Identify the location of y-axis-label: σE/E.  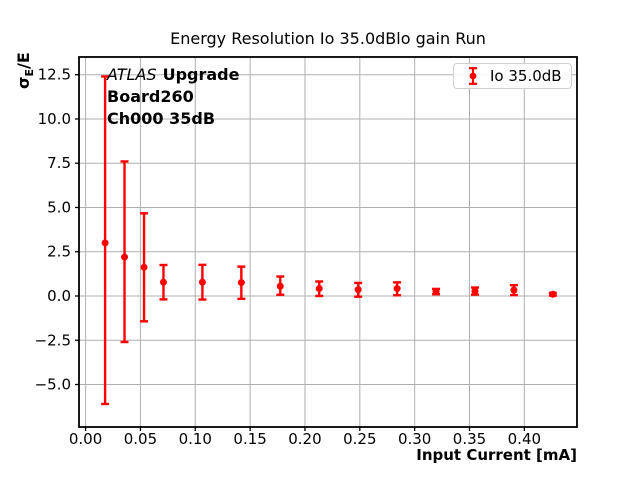
(25, 70).